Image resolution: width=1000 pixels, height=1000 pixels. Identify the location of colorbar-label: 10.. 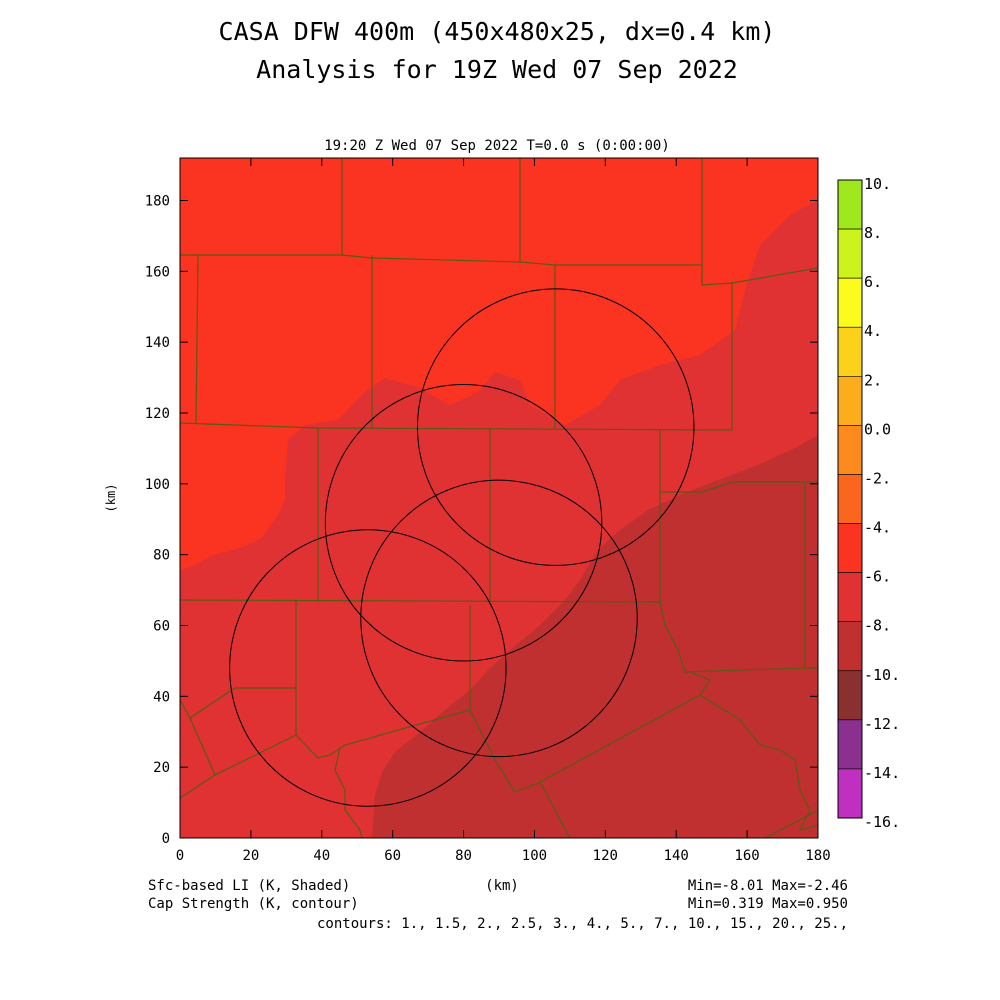
(877, 184).